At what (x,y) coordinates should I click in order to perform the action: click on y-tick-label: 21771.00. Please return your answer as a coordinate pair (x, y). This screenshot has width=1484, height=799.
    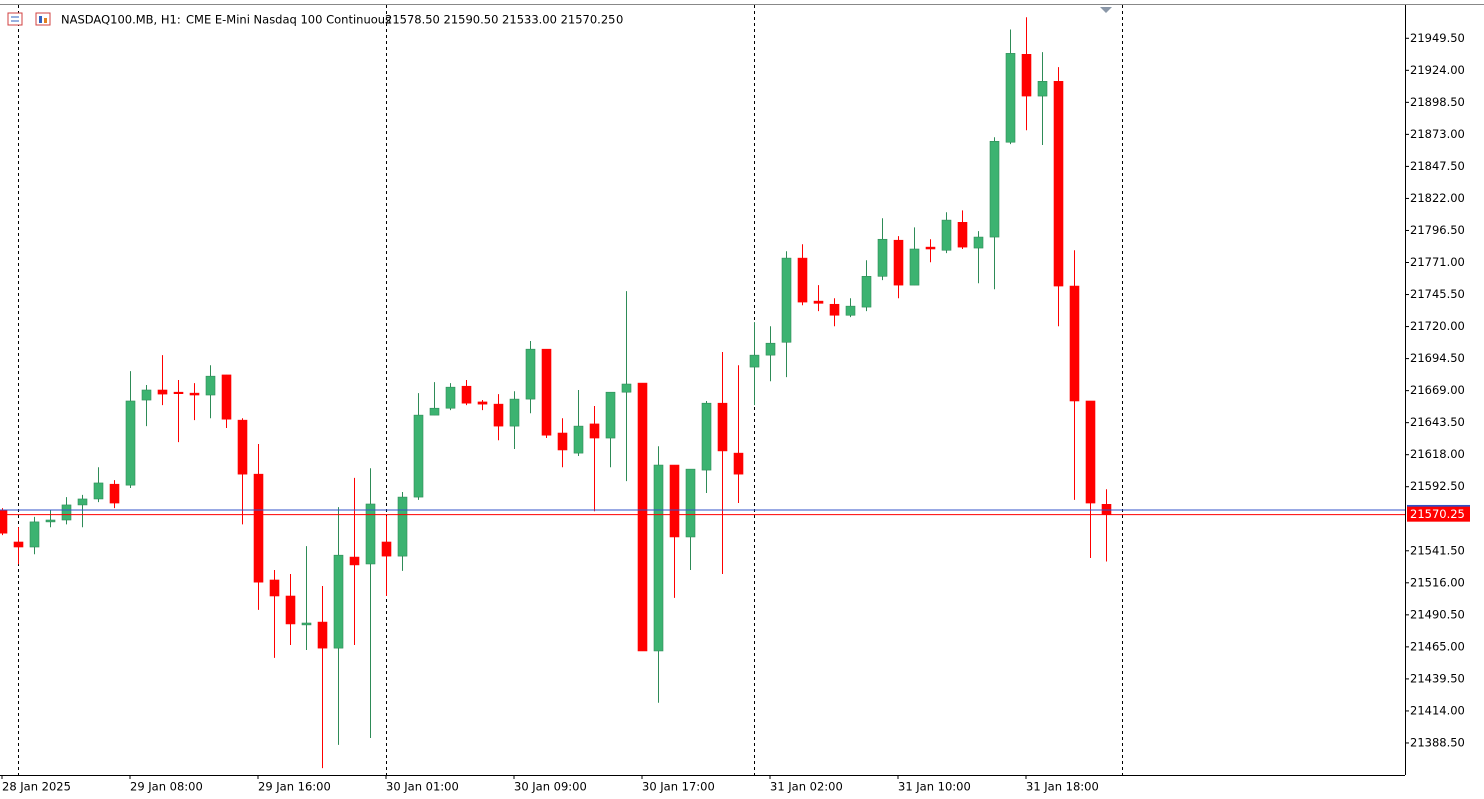
    Looking at the image, I should click on (1437, 262).